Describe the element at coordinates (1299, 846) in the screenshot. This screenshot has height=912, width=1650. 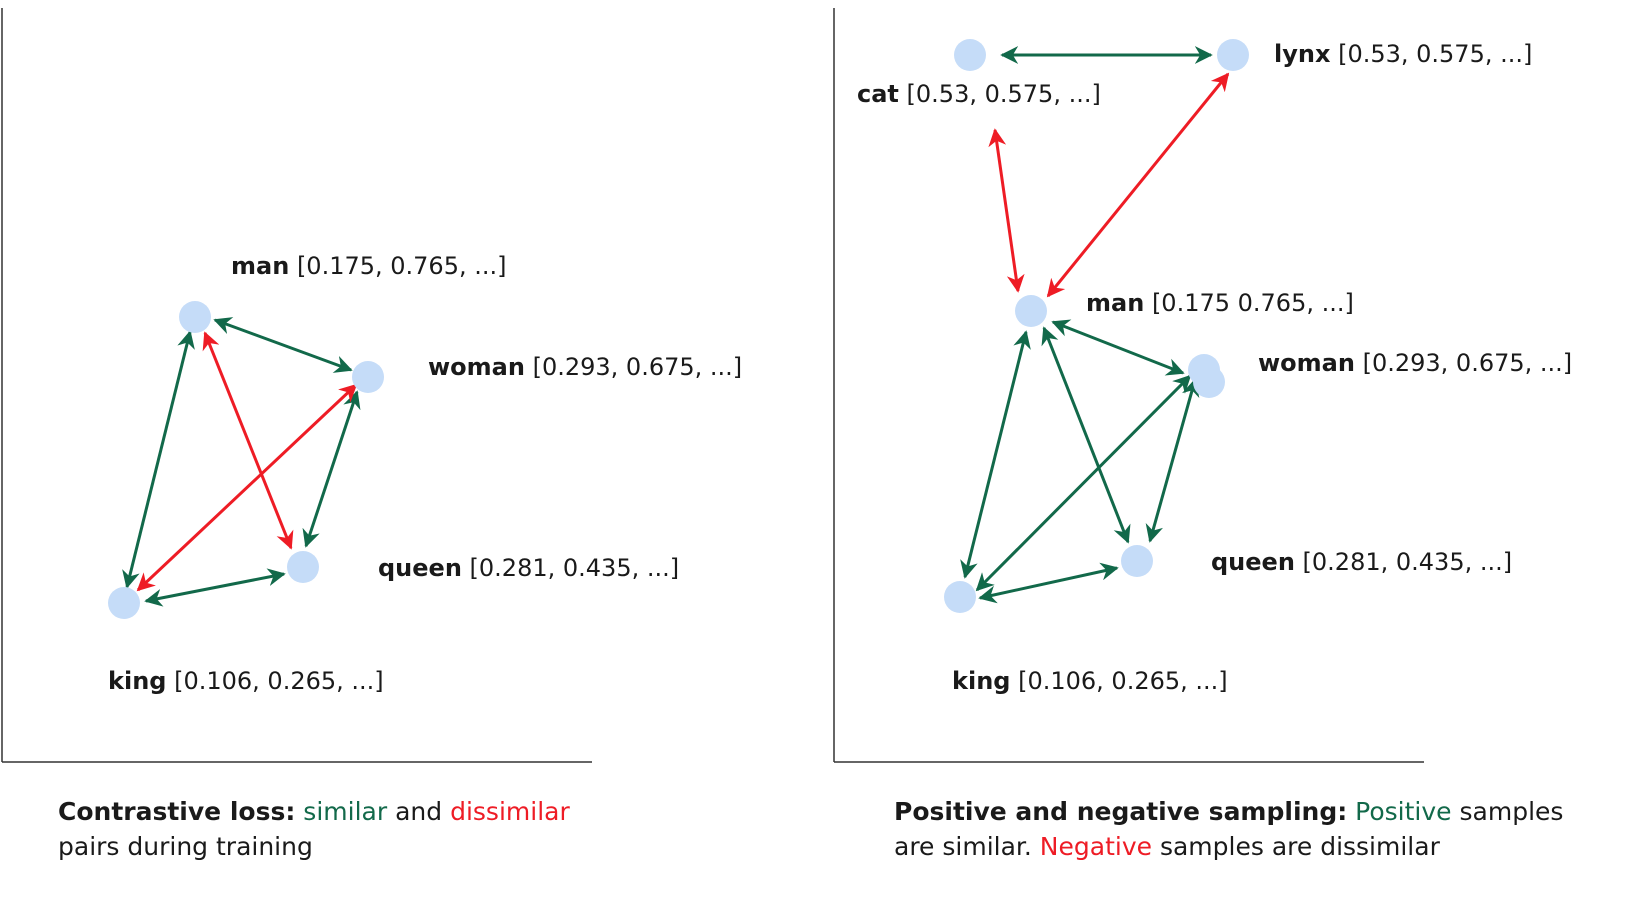
I see `caption-line2-rest: samples are dissimilar` at that location.